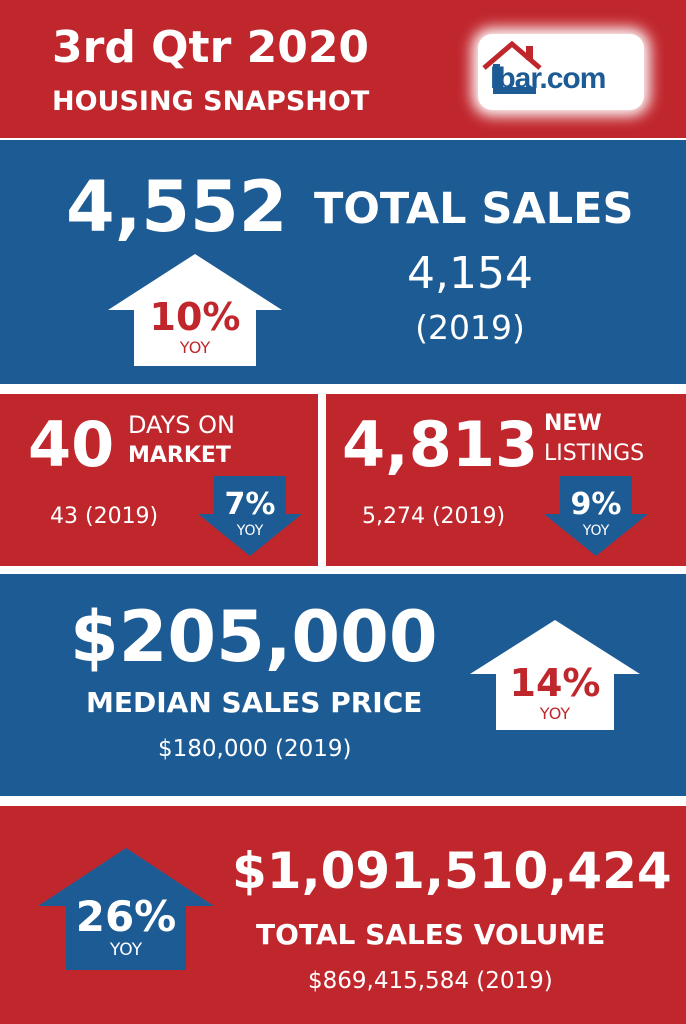 Image resolution: width=686 pixels, height=1024 pixels. Describe the element at coordinates (104, 516) in the screenshot. I see `days-on-market-prev: 43 (2019)` at that location.